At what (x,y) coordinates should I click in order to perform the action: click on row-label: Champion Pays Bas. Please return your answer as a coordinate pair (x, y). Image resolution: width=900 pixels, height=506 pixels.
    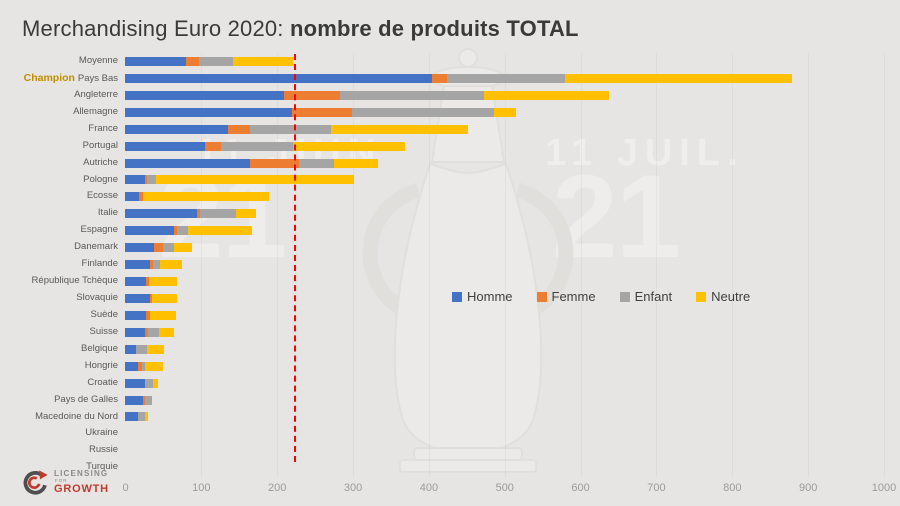
    Looking at the image, I should click on (70, 77).